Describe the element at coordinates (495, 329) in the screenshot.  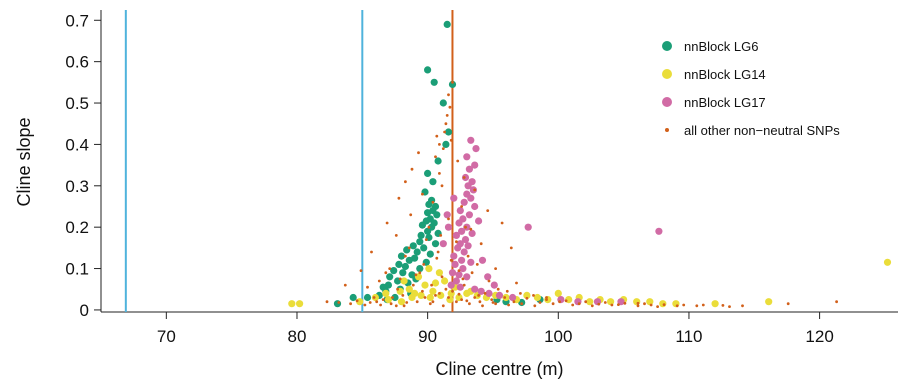
I see `x-axis: 70 80 90 100 110 120` at that location.